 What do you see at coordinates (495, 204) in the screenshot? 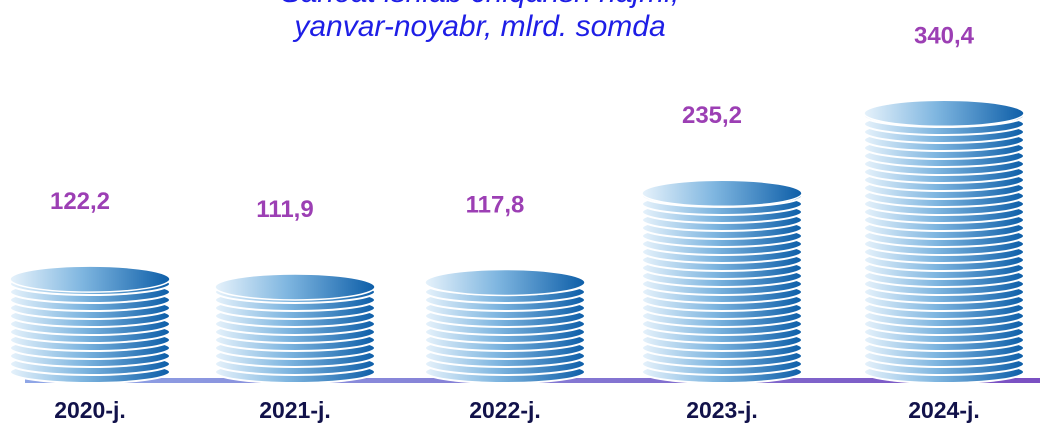
I see `value-label: 117,8` at bounding box center [495, 204].